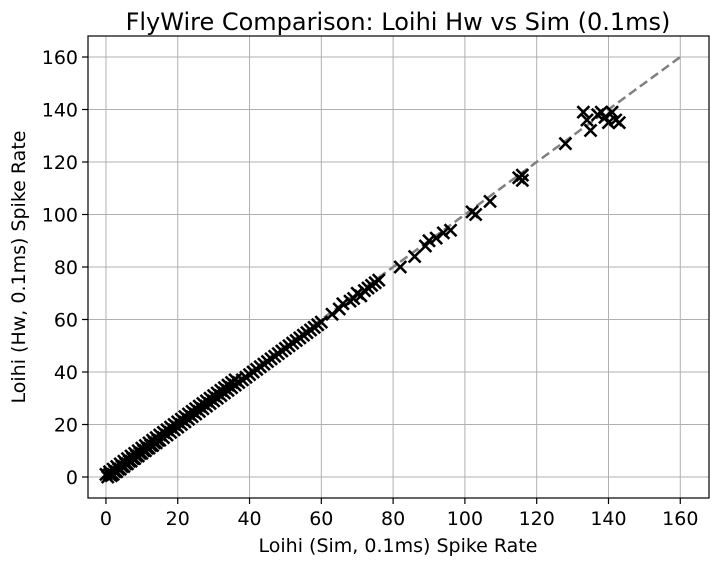  What do you see at coordinates (60, 163) in the screenshot?
I see `y-tick-label: 120` at bounding box center [60, 163].